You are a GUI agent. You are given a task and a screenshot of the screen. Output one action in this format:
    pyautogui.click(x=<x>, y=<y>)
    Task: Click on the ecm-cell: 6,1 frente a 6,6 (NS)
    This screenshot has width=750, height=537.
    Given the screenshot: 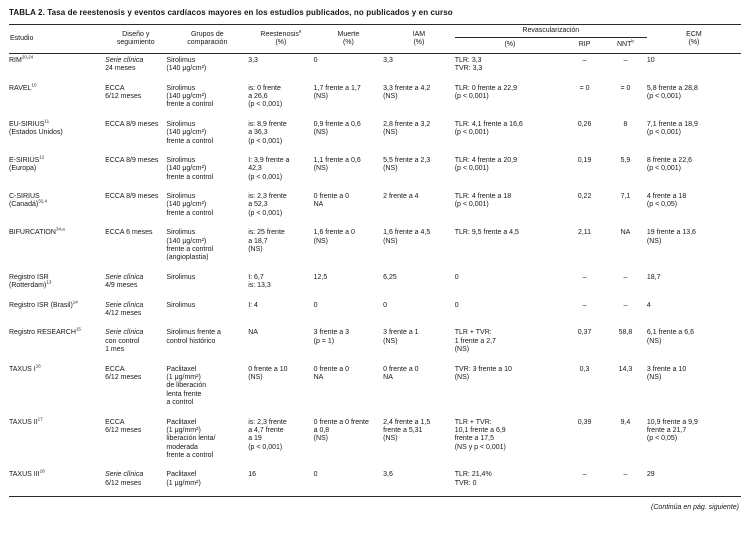 What is the action you would take?
    pyautogui.click(x=670, y=337)
    